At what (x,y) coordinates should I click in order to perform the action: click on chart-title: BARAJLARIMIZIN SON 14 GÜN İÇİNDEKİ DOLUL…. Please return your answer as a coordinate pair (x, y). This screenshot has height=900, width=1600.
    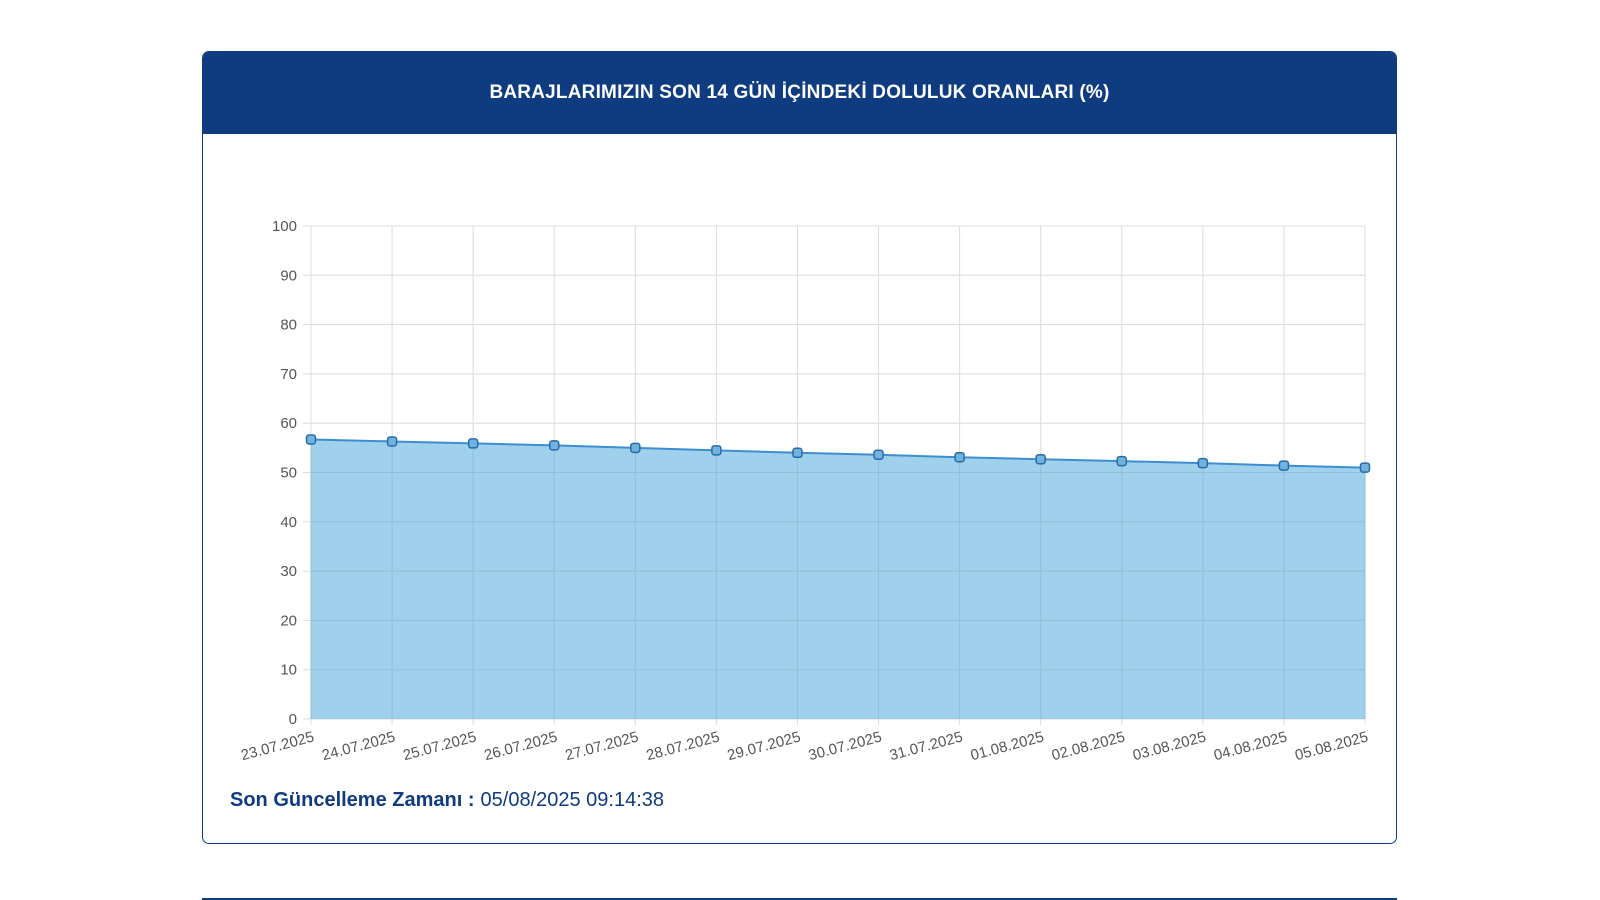
    Looking at the image, I should click on (799, 93).